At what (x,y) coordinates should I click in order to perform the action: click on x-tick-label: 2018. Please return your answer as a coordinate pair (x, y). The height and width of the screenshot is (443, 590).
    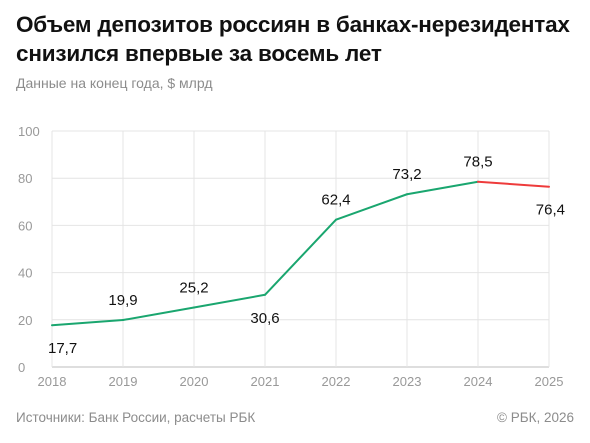
    Looking at the image, I should click on (52, 381).